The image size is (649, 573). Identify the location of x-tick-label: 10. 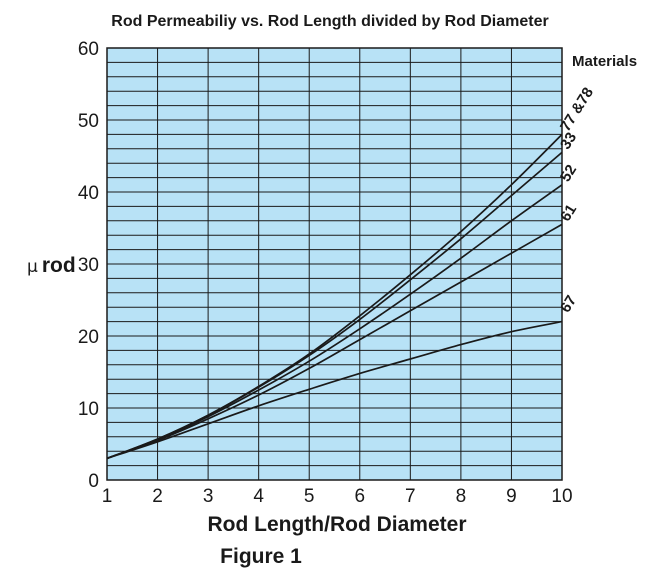
(561, 496).